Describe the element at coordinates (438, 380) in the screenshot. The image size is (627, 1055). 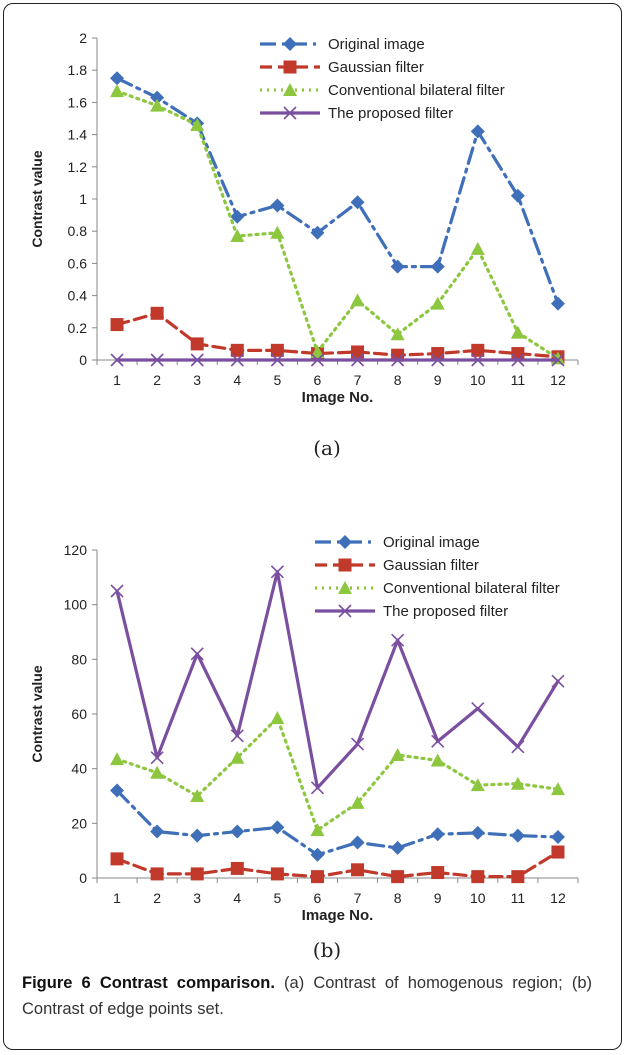
I see `x-tick-label: 9` at that location.